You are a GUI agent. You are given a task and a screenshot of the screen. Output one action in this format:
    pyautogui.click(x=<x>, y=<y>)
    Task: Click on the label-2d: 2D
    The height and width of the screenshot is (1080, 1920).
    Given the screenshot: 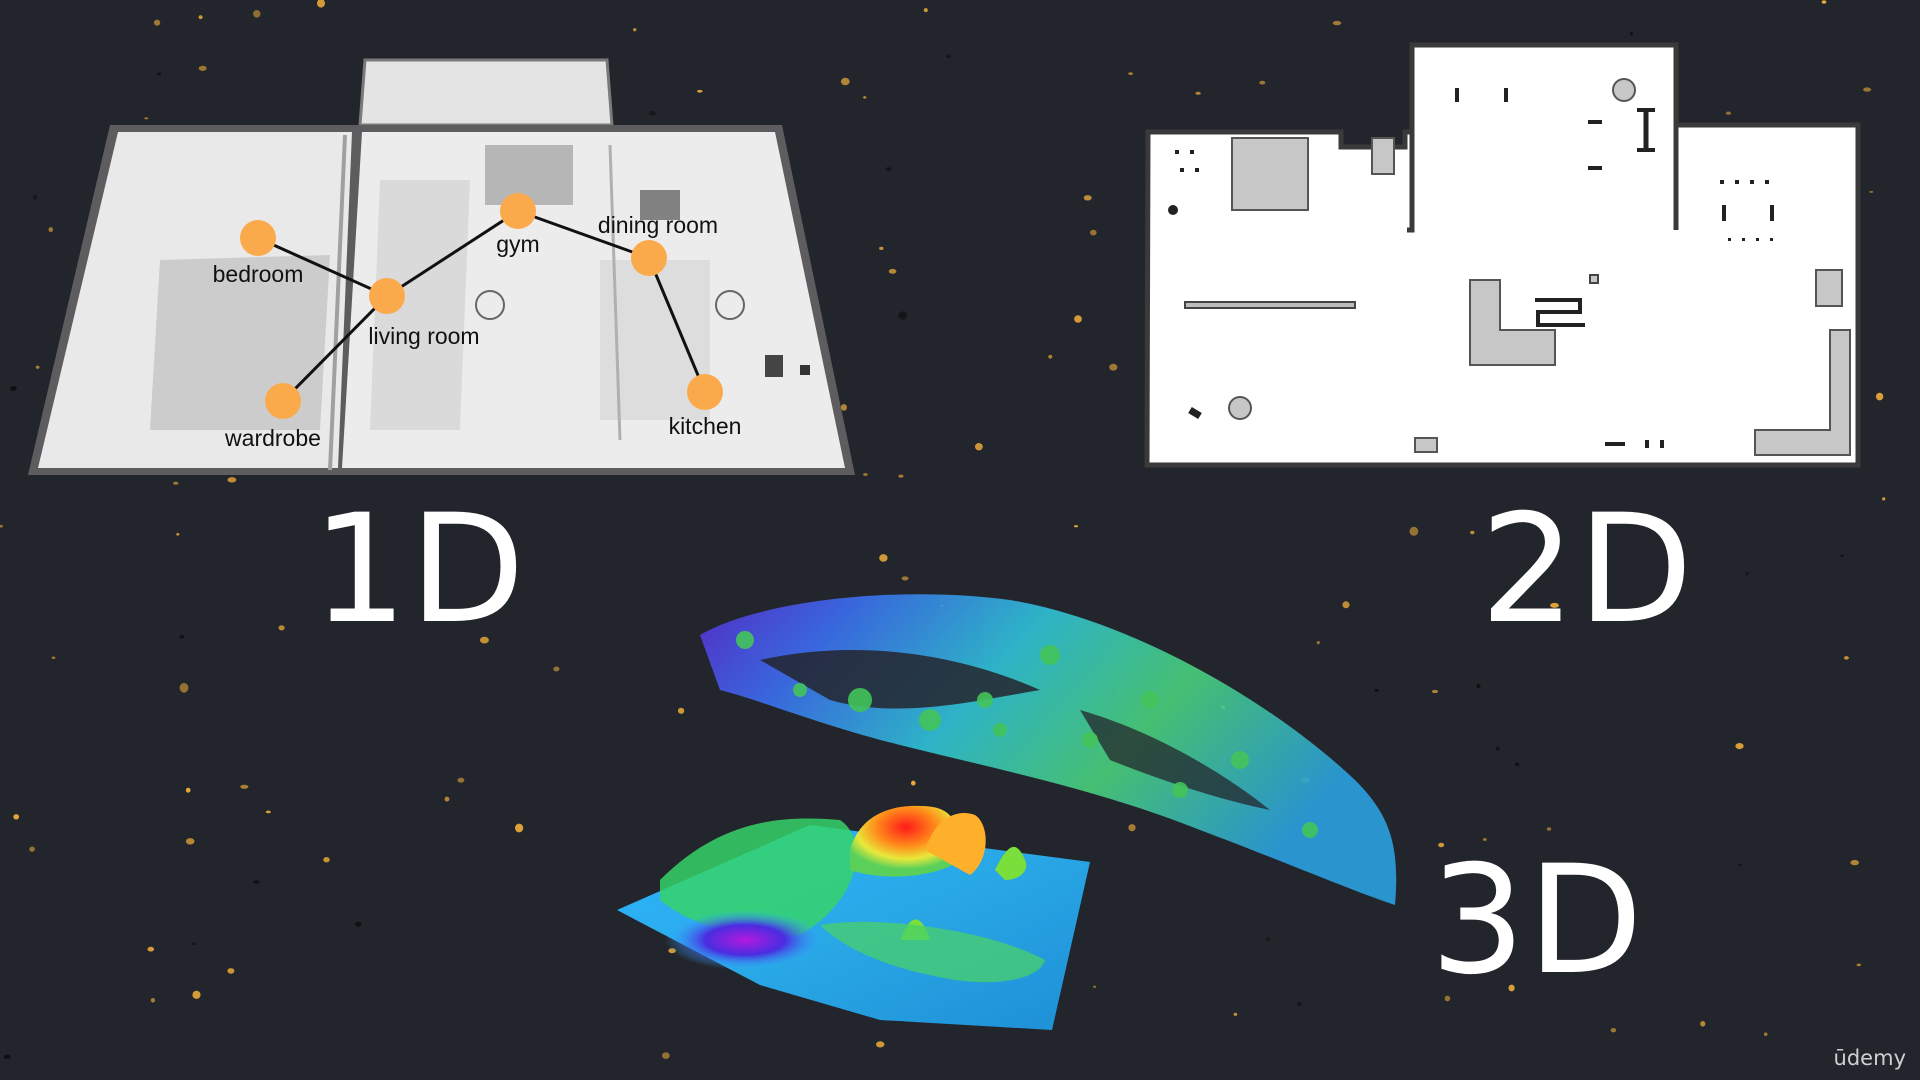 What is the action you would take?
    pyautogui.click(x=1587, y=570)
    